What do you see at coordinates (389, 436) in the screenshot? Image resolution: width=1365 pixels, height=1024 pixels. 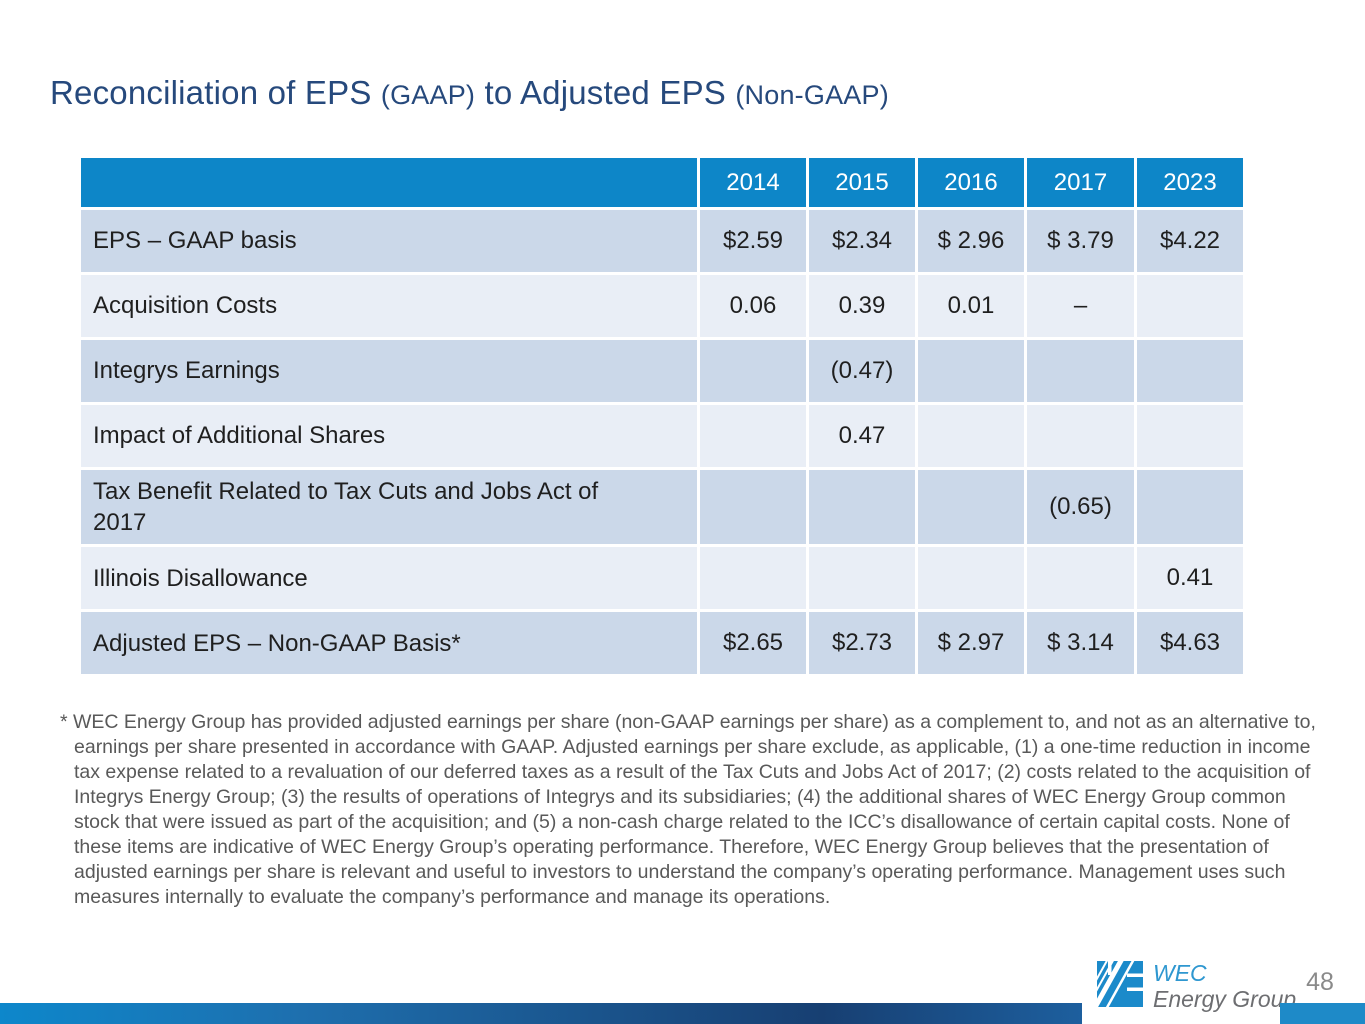 I see `row-label: Impact of Additional Shares` at bounding box center [389, 436].